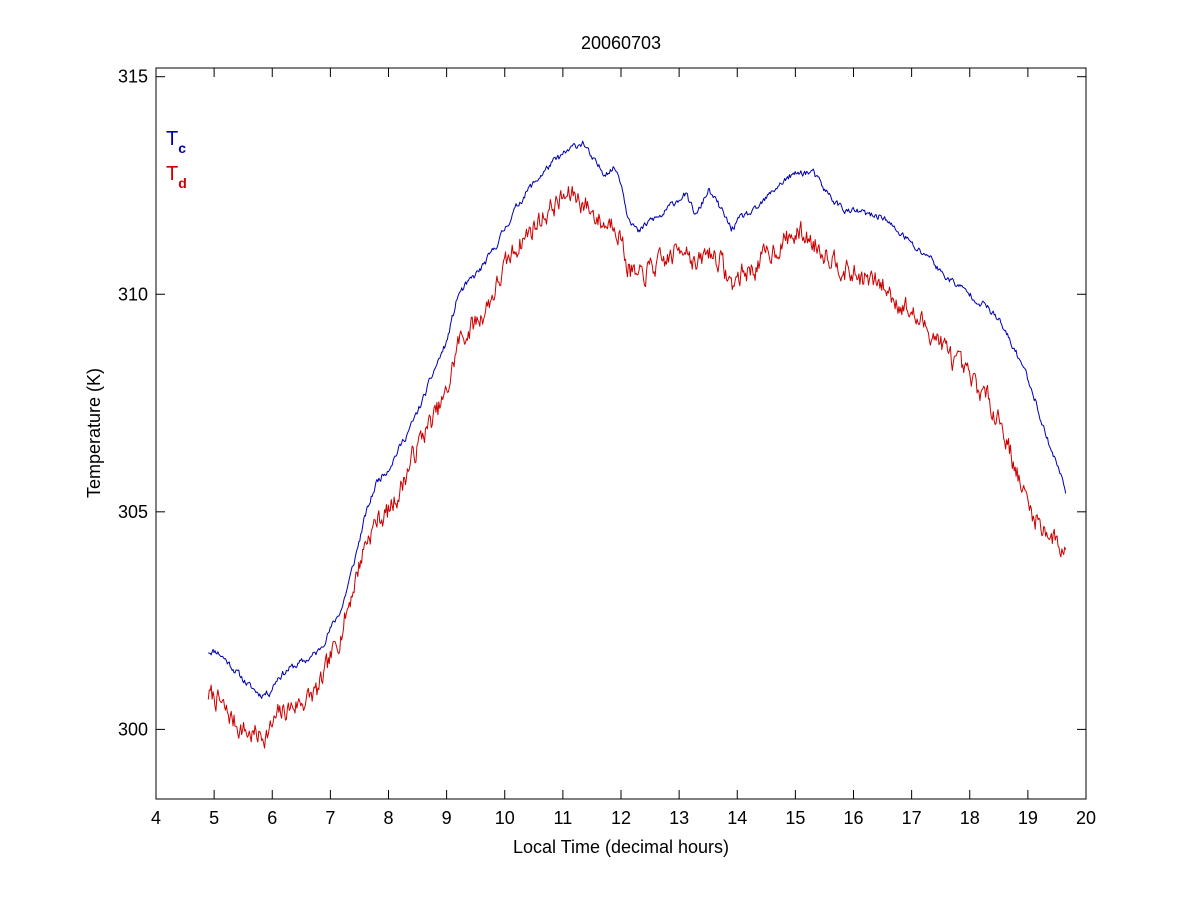 This screenshot has height=905, width=1200. What do you see at coordinates (214, 818) in the screenshot?
I see `x-tick-label: 5` at bounding box center [214, 818].